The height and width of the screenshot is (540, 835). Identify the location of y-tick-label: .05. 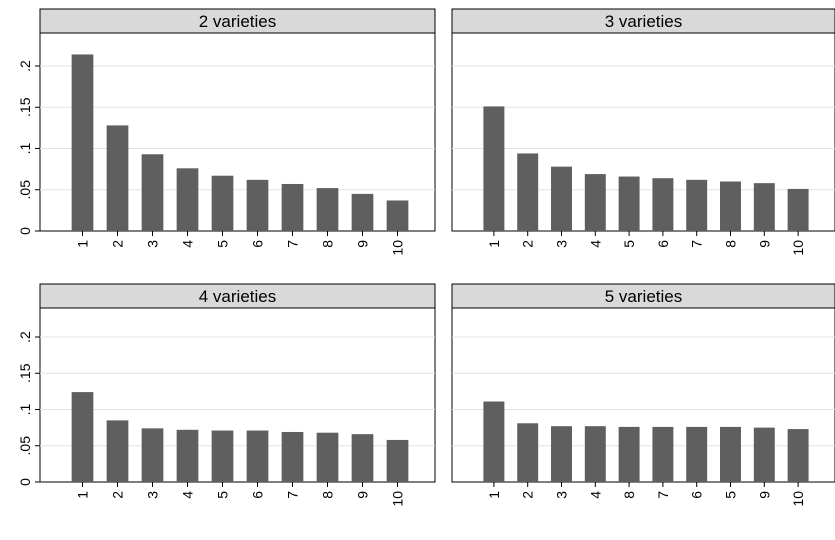
(25, 446).